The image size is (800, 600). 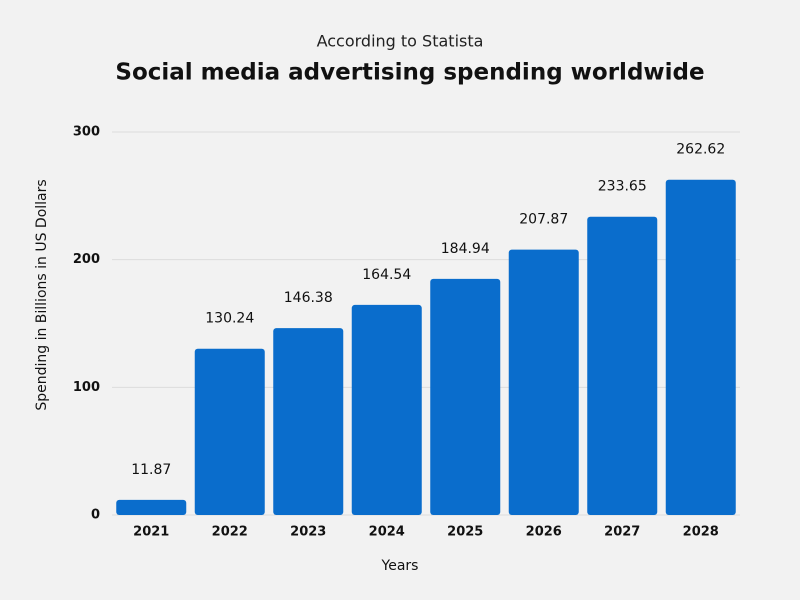 What do you see at coordinates (622, 532) in the screenshot?
I see `x-tick-label: 2027` at bounding box center [622, 532].